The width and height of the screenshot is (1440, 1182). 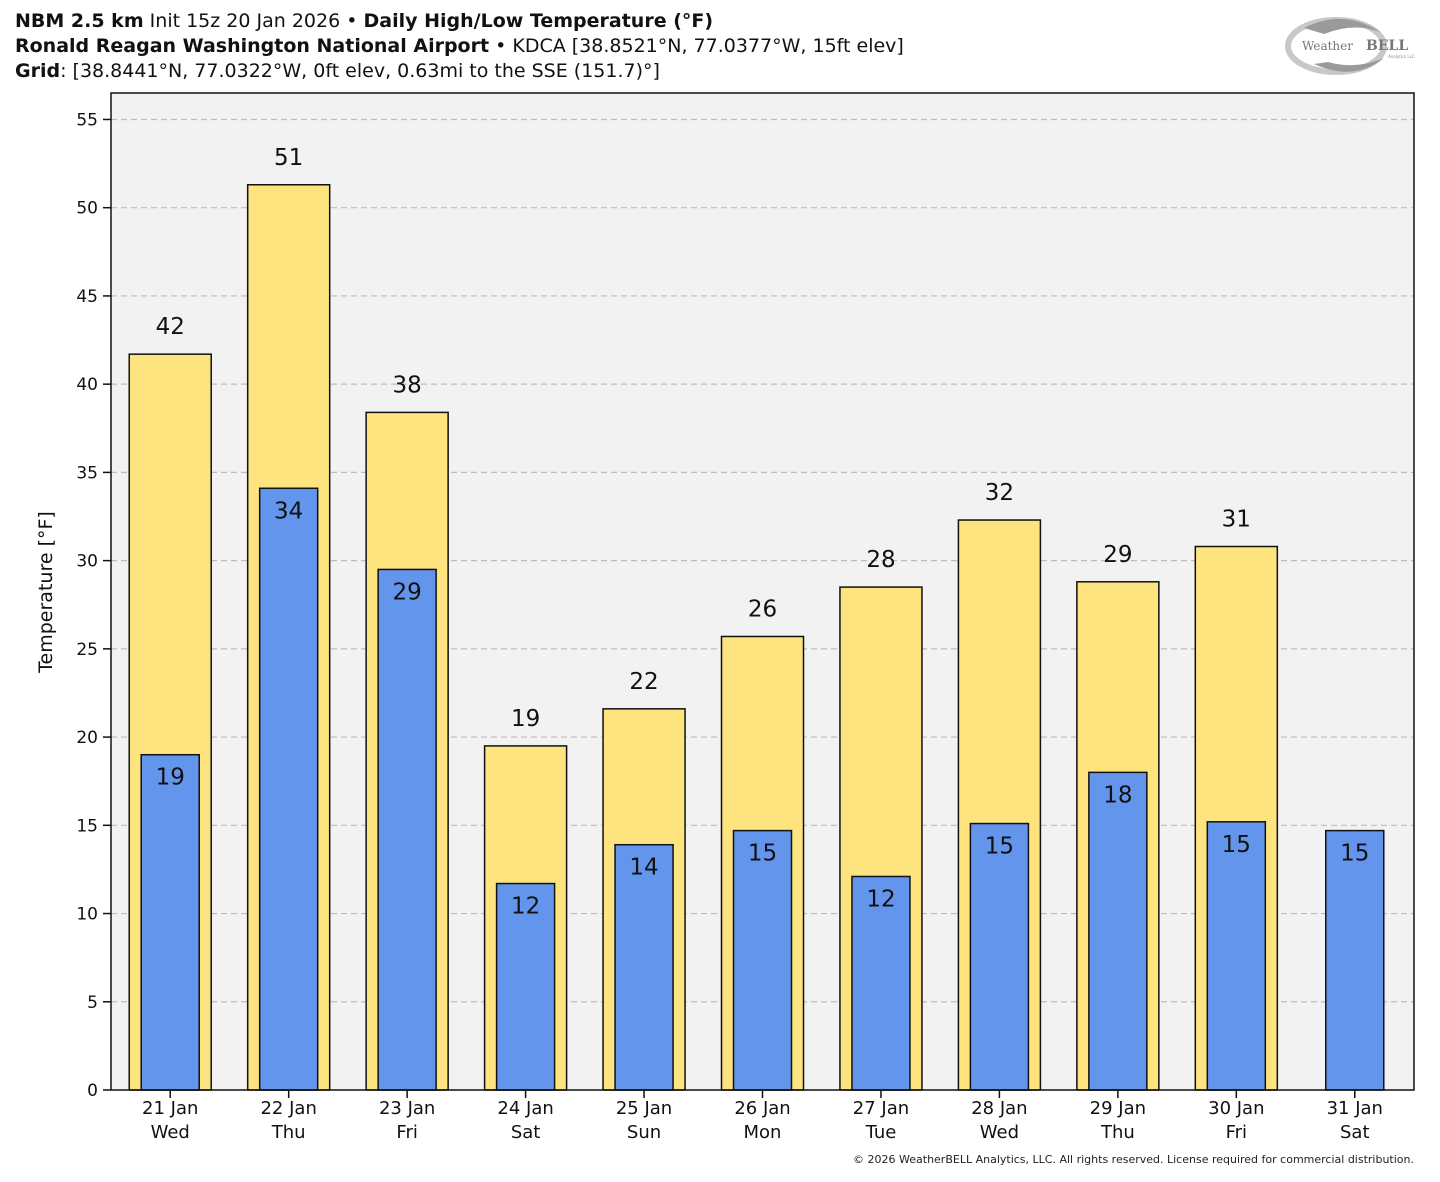 What do you see at coordinates (762, 609) in the screenshot?
I see `high-value-label: 26` at bounding box center [762, 609].